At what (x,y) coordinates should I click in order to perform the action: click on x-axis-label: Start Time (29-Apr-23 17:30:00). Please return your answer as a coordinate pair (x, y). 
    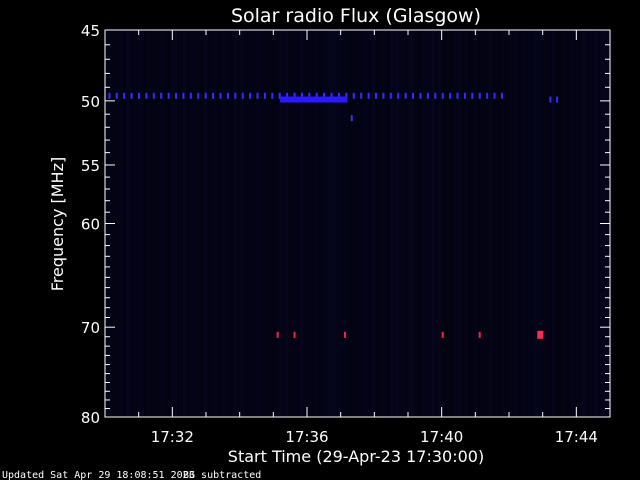
    Looking at the image, I should click on (356, 456).